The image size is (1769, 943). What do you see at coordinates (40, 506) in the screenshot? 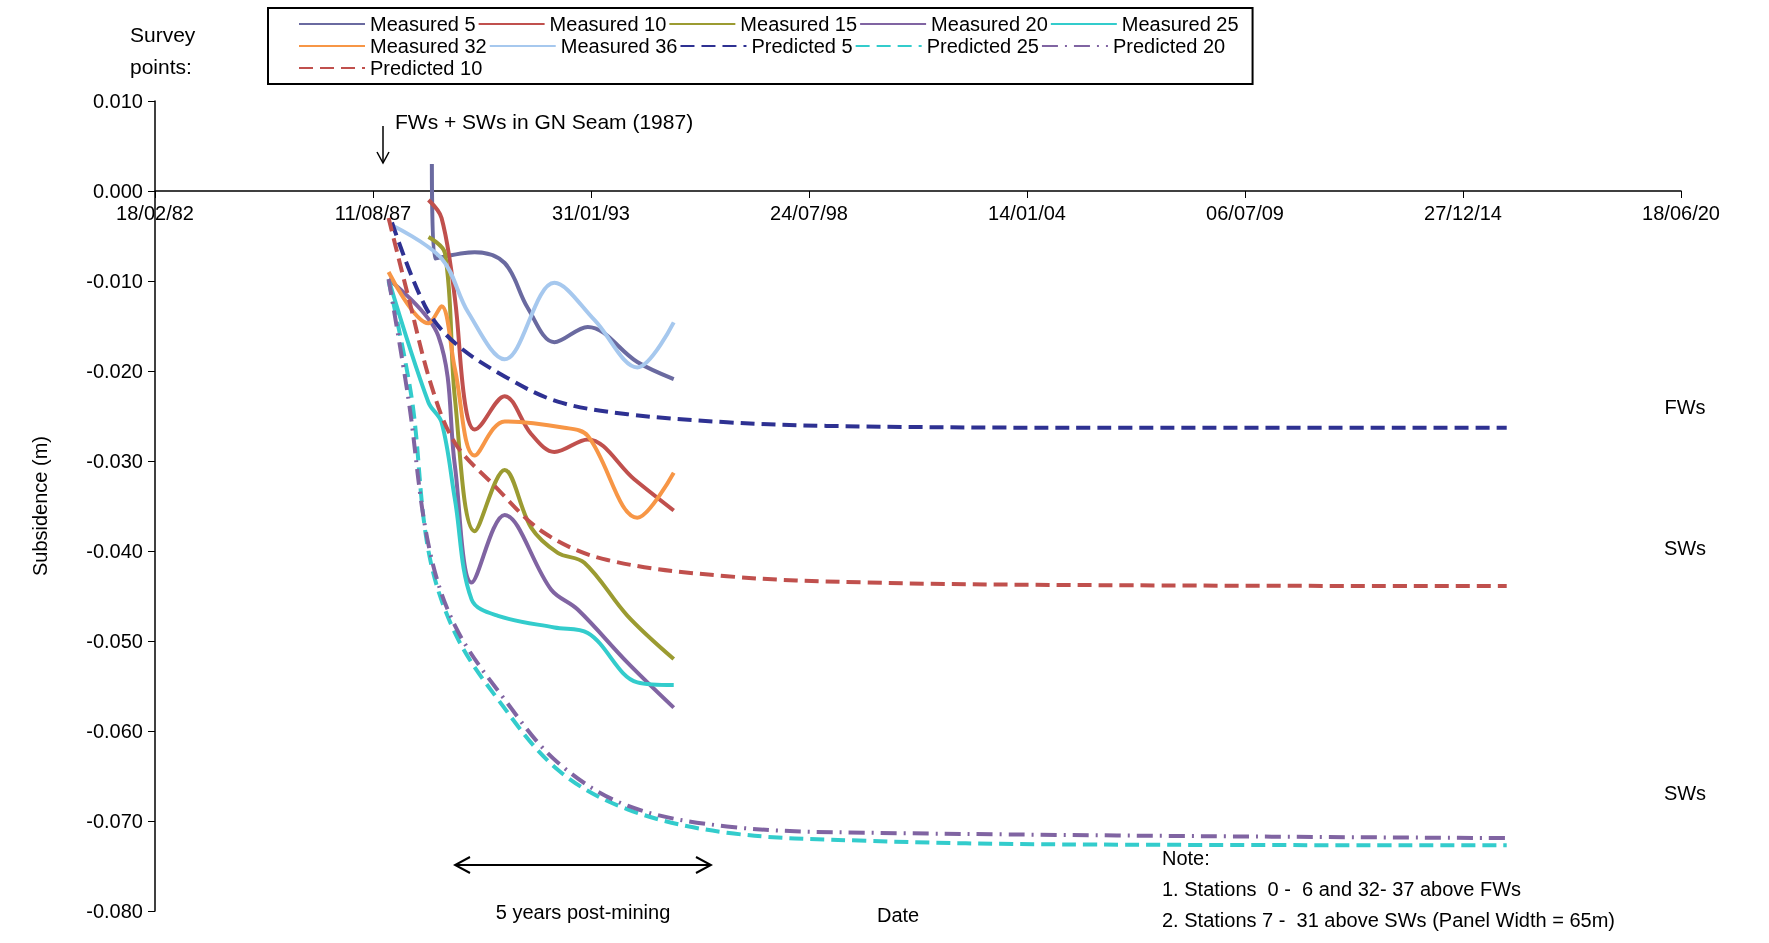
I see `y-axis-title: Subsidence (m)` at bounding box center [40, 506].